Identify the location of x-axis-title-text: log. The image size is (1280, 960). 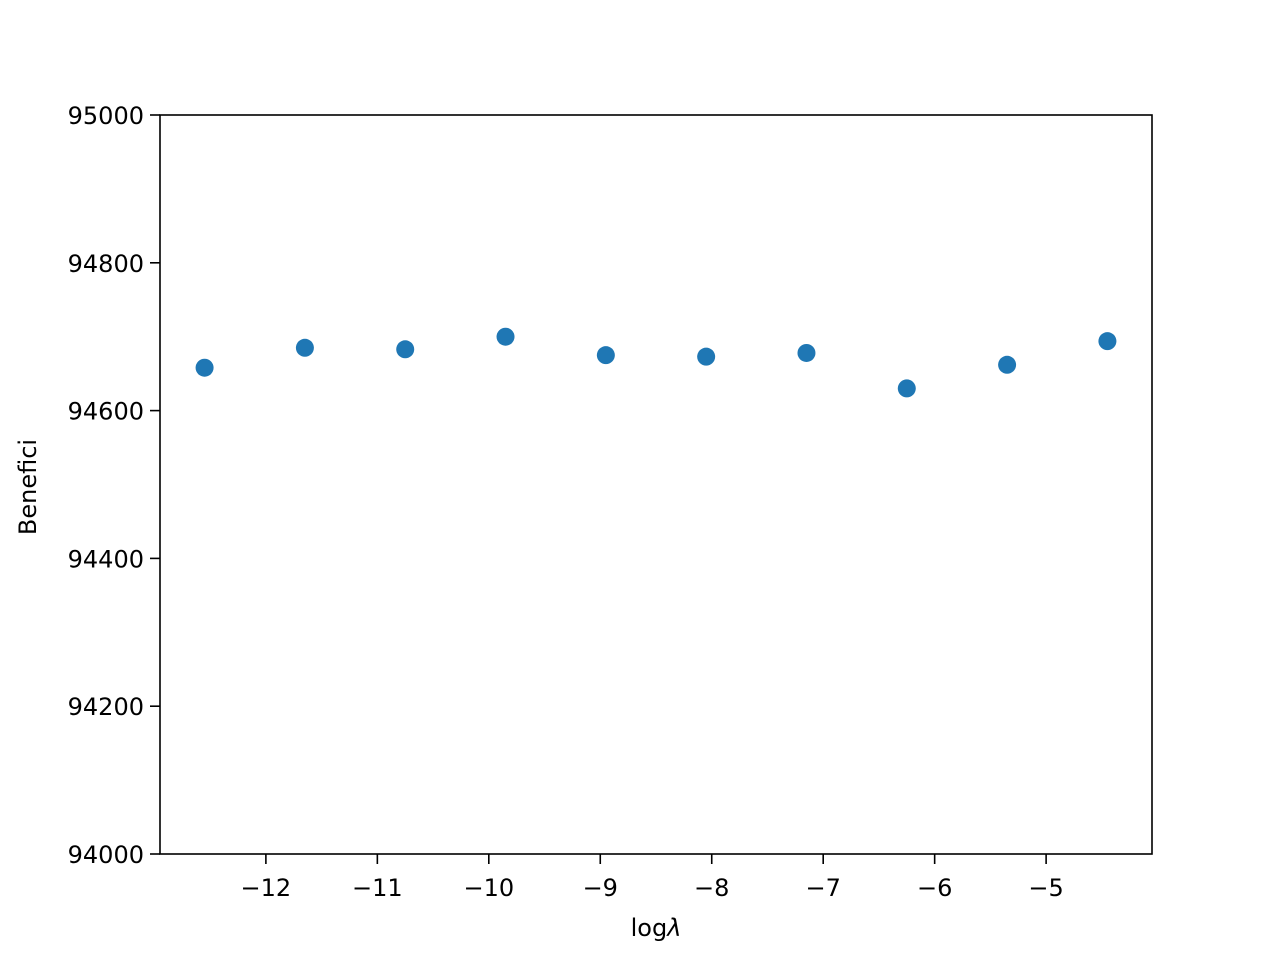
(649, 928).